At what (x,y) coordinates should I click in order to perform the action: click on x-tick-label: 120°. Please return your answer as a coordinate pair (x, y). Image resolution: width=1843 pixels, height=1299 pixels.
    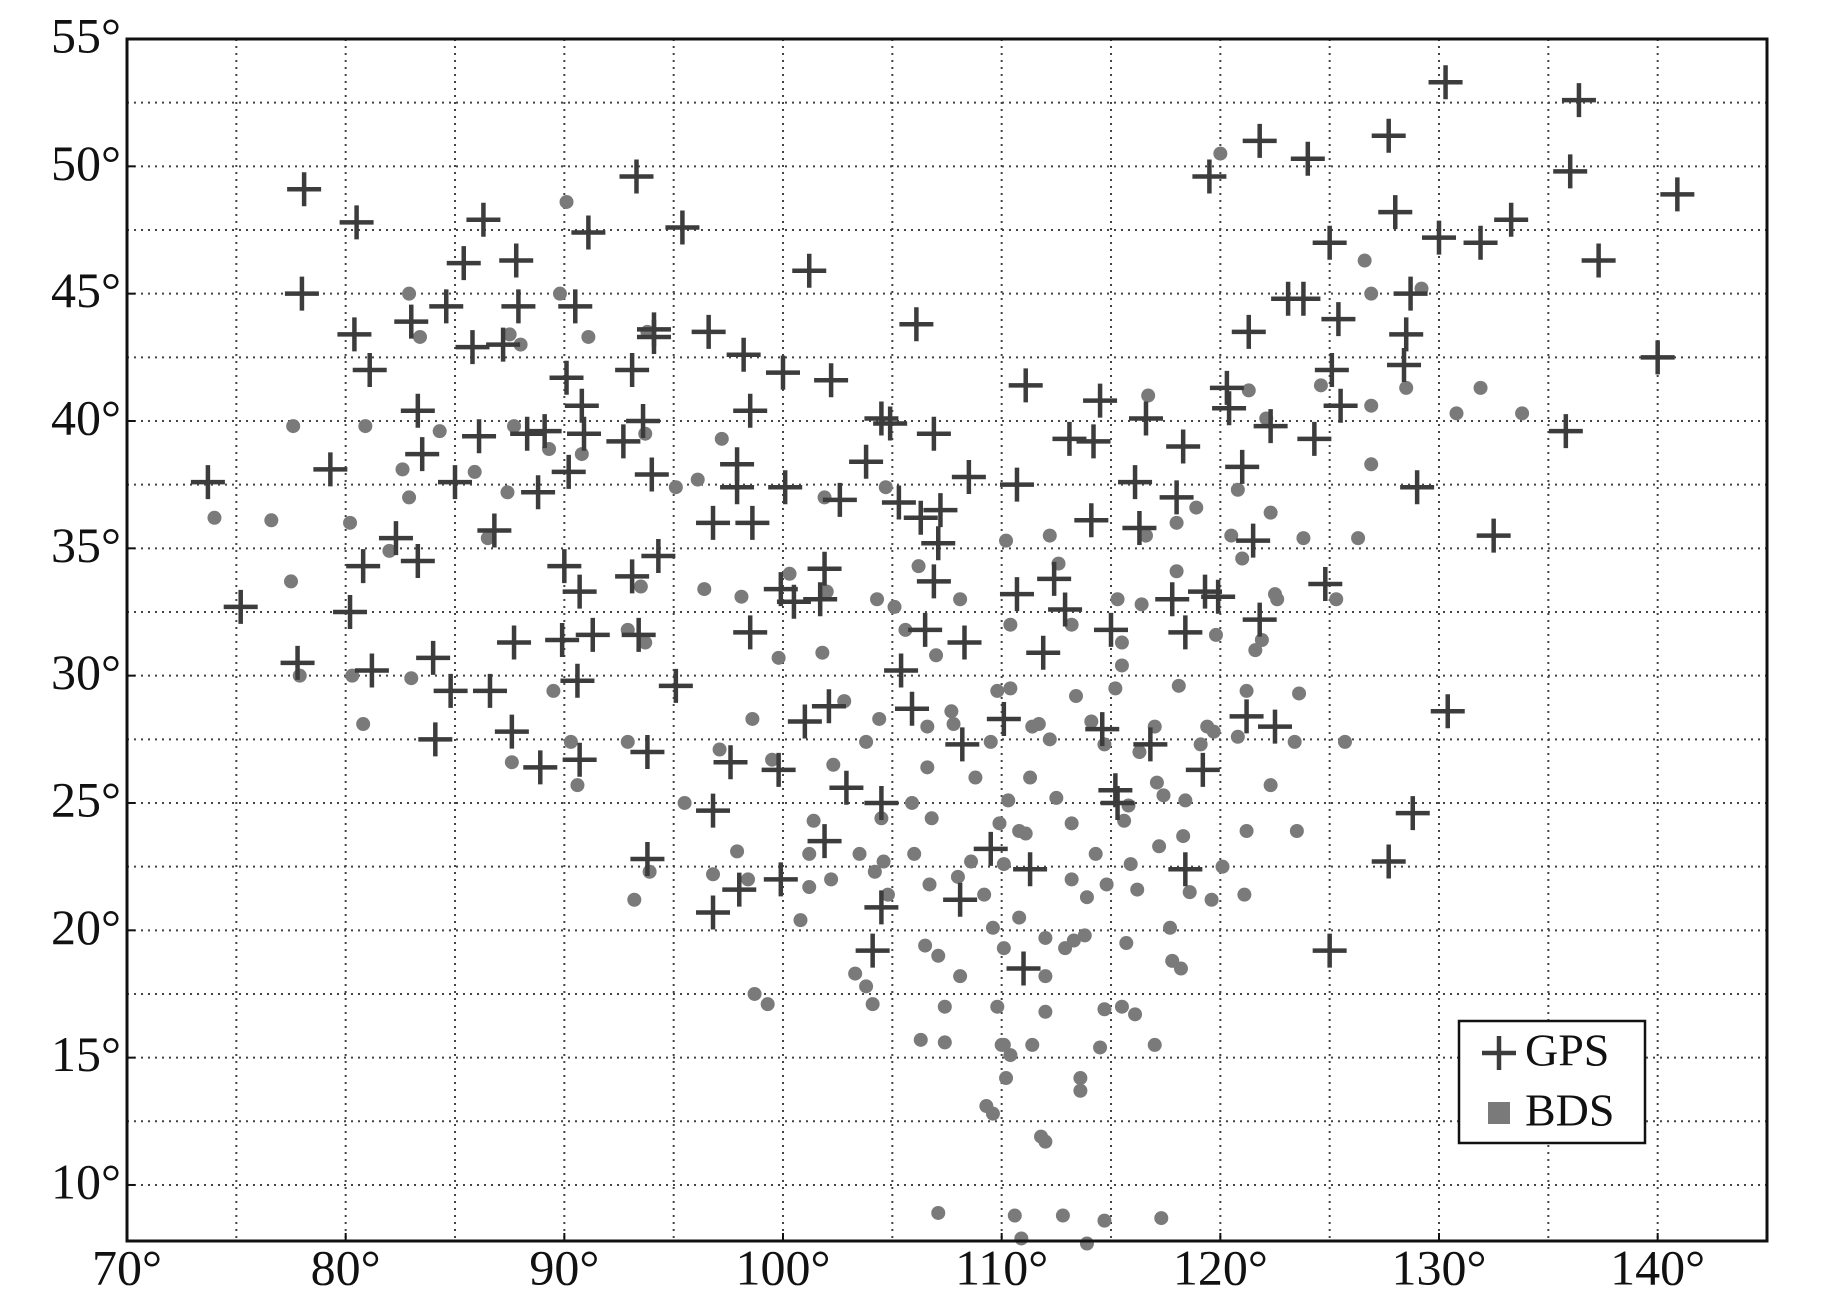
    Looking at the image, I should click on (1220, 1267).